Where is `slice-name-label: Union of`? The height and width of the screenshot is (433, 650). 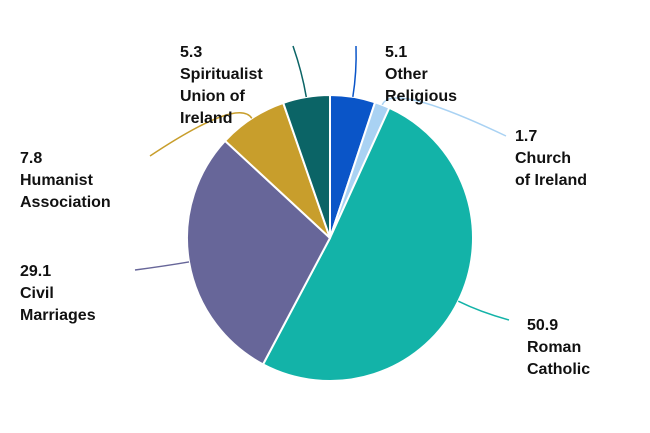 slice-name-label: Union of is located at coordinates (213, 96).